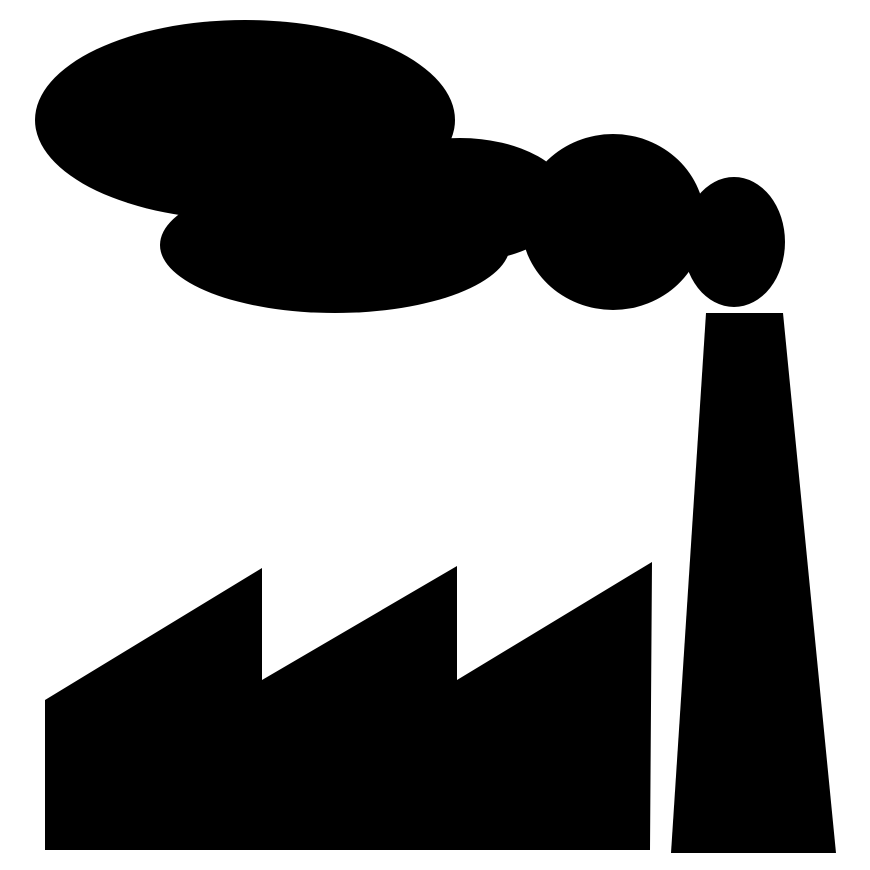  I want to click on smoke-puff-large, so click(245, 120).